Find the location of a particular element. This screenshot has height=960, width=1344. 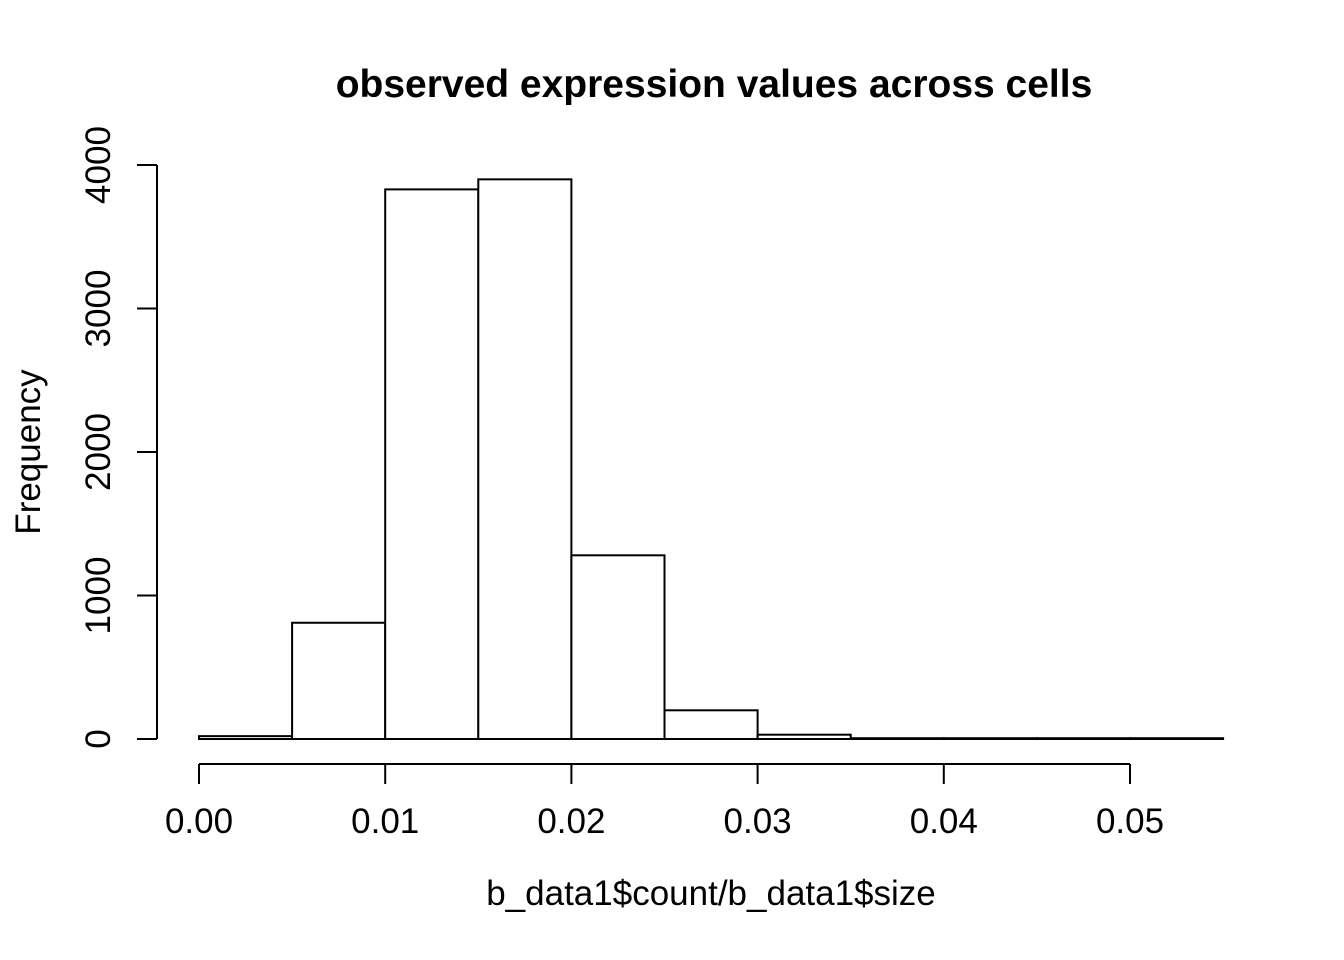

y-axis: 0 1000 2000 3000 4000 is located at coordinates (118, 437).